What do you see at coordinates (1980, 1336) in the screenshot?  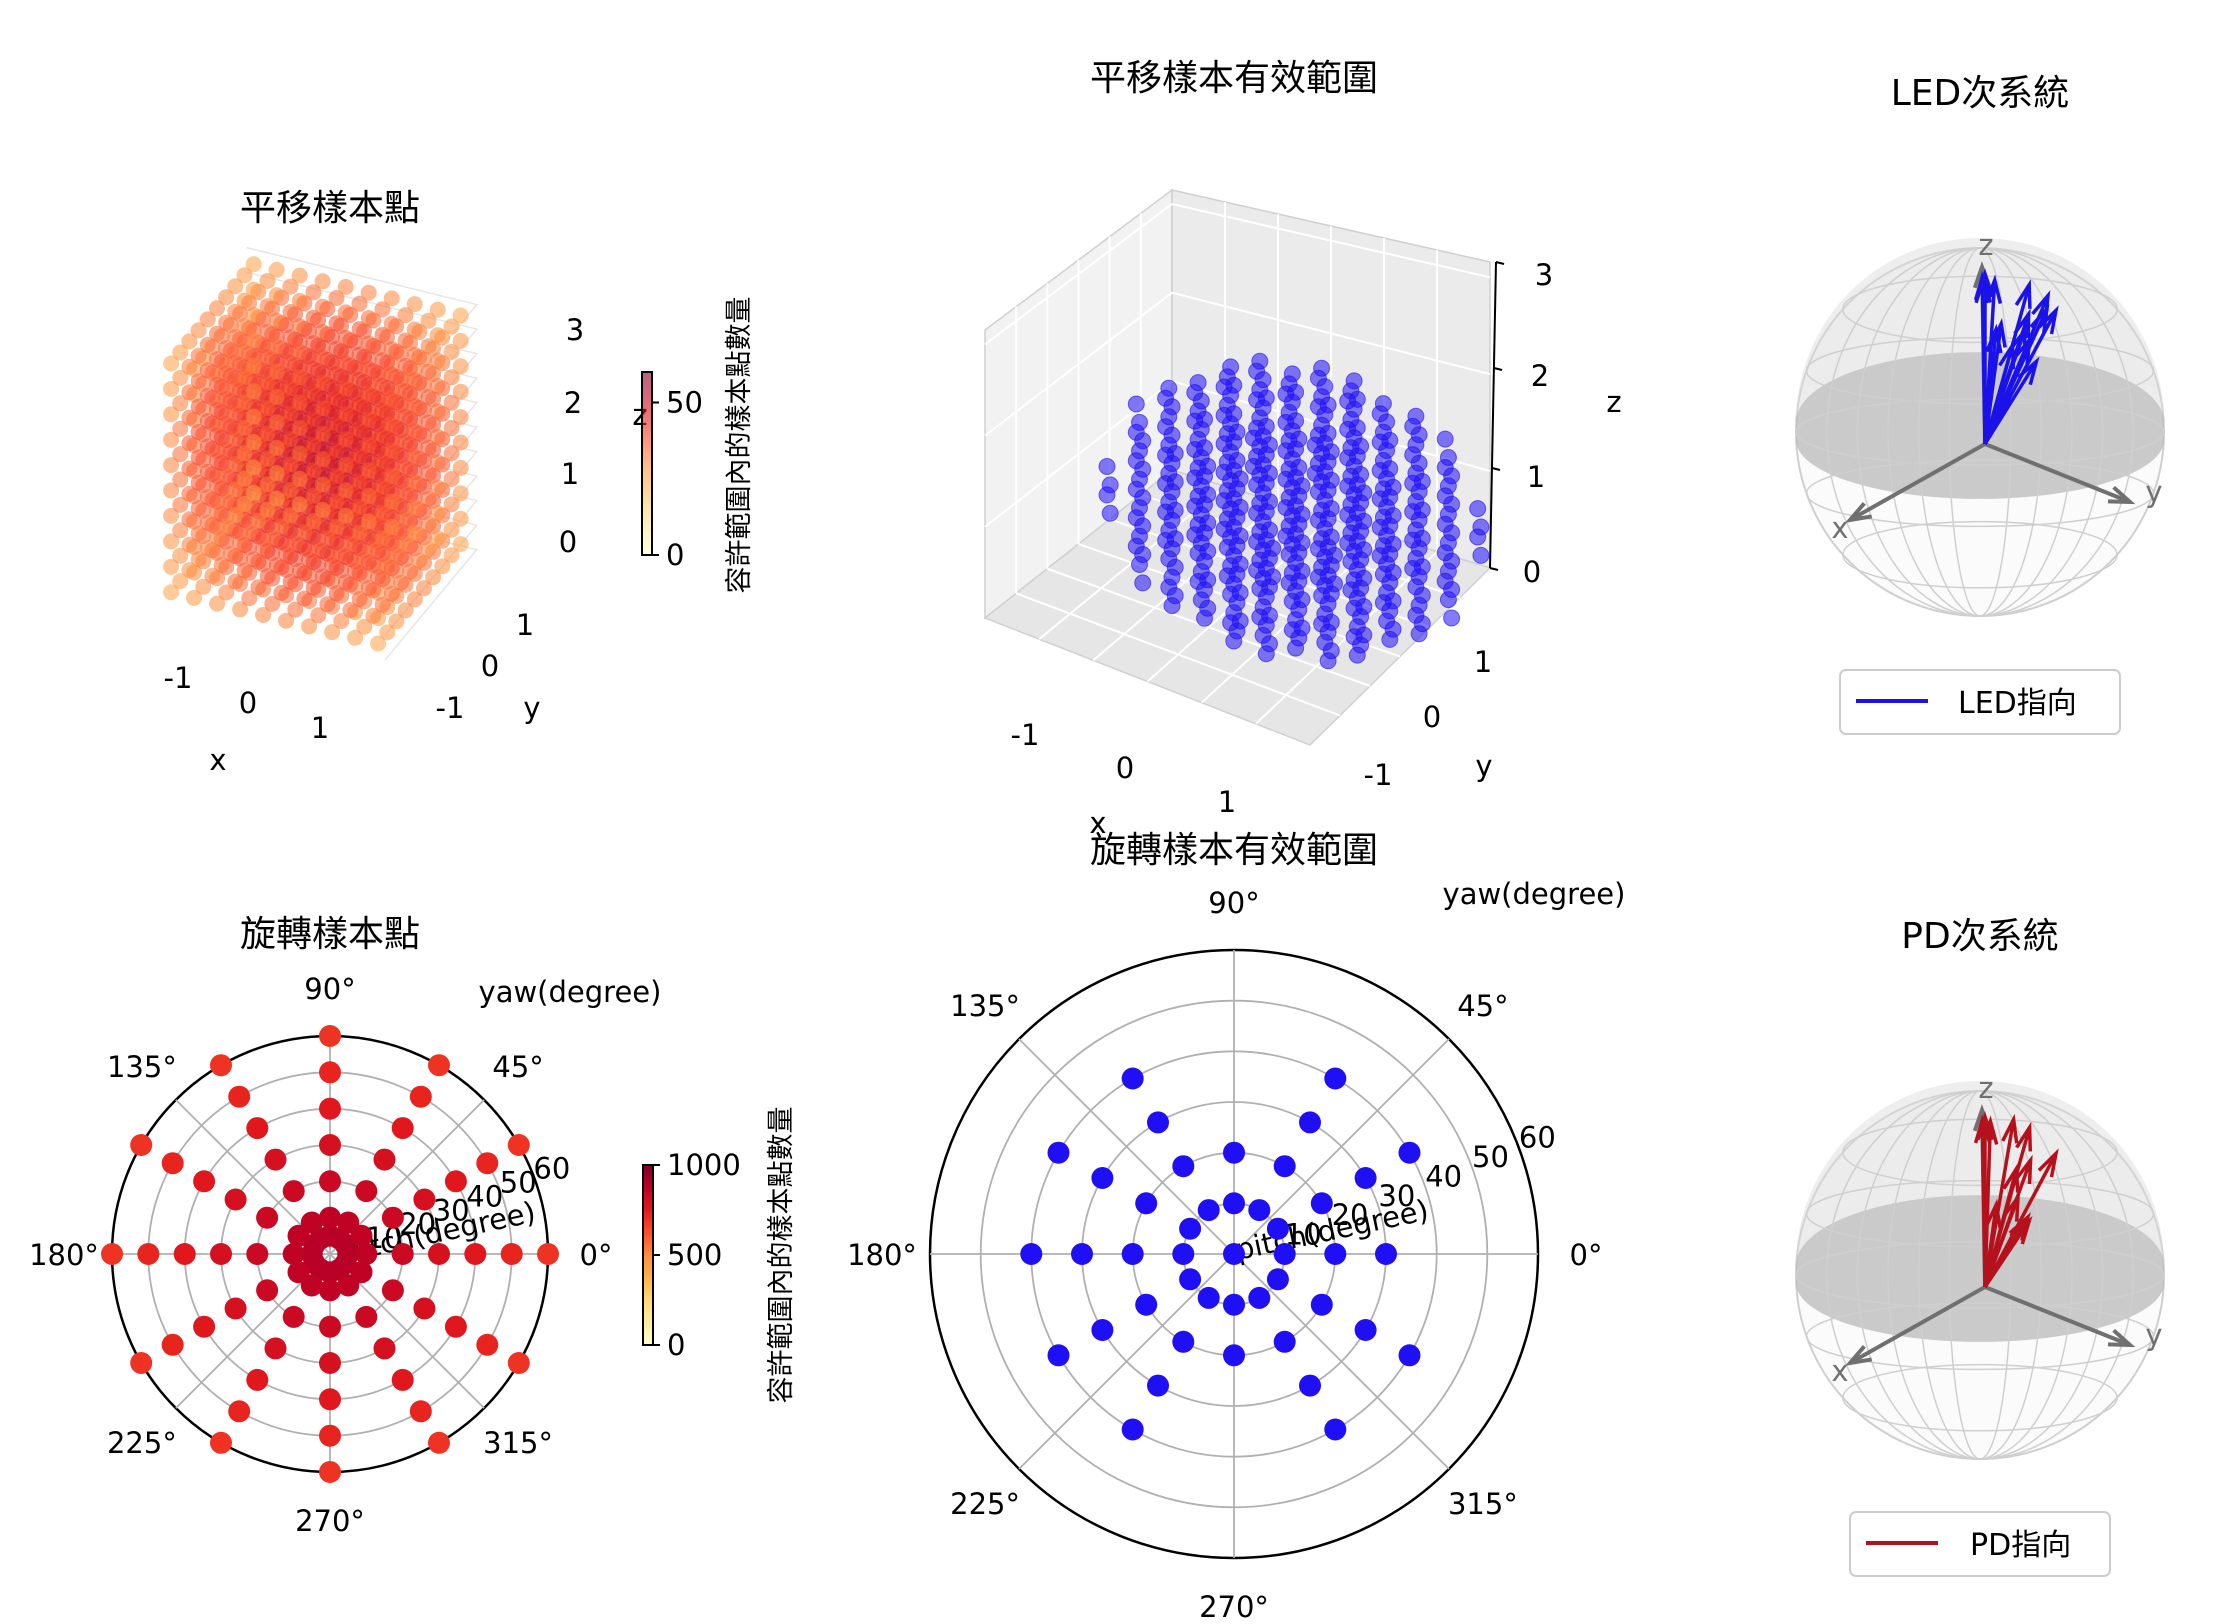 I see `parallel` at bounding box center [1980, 1336].